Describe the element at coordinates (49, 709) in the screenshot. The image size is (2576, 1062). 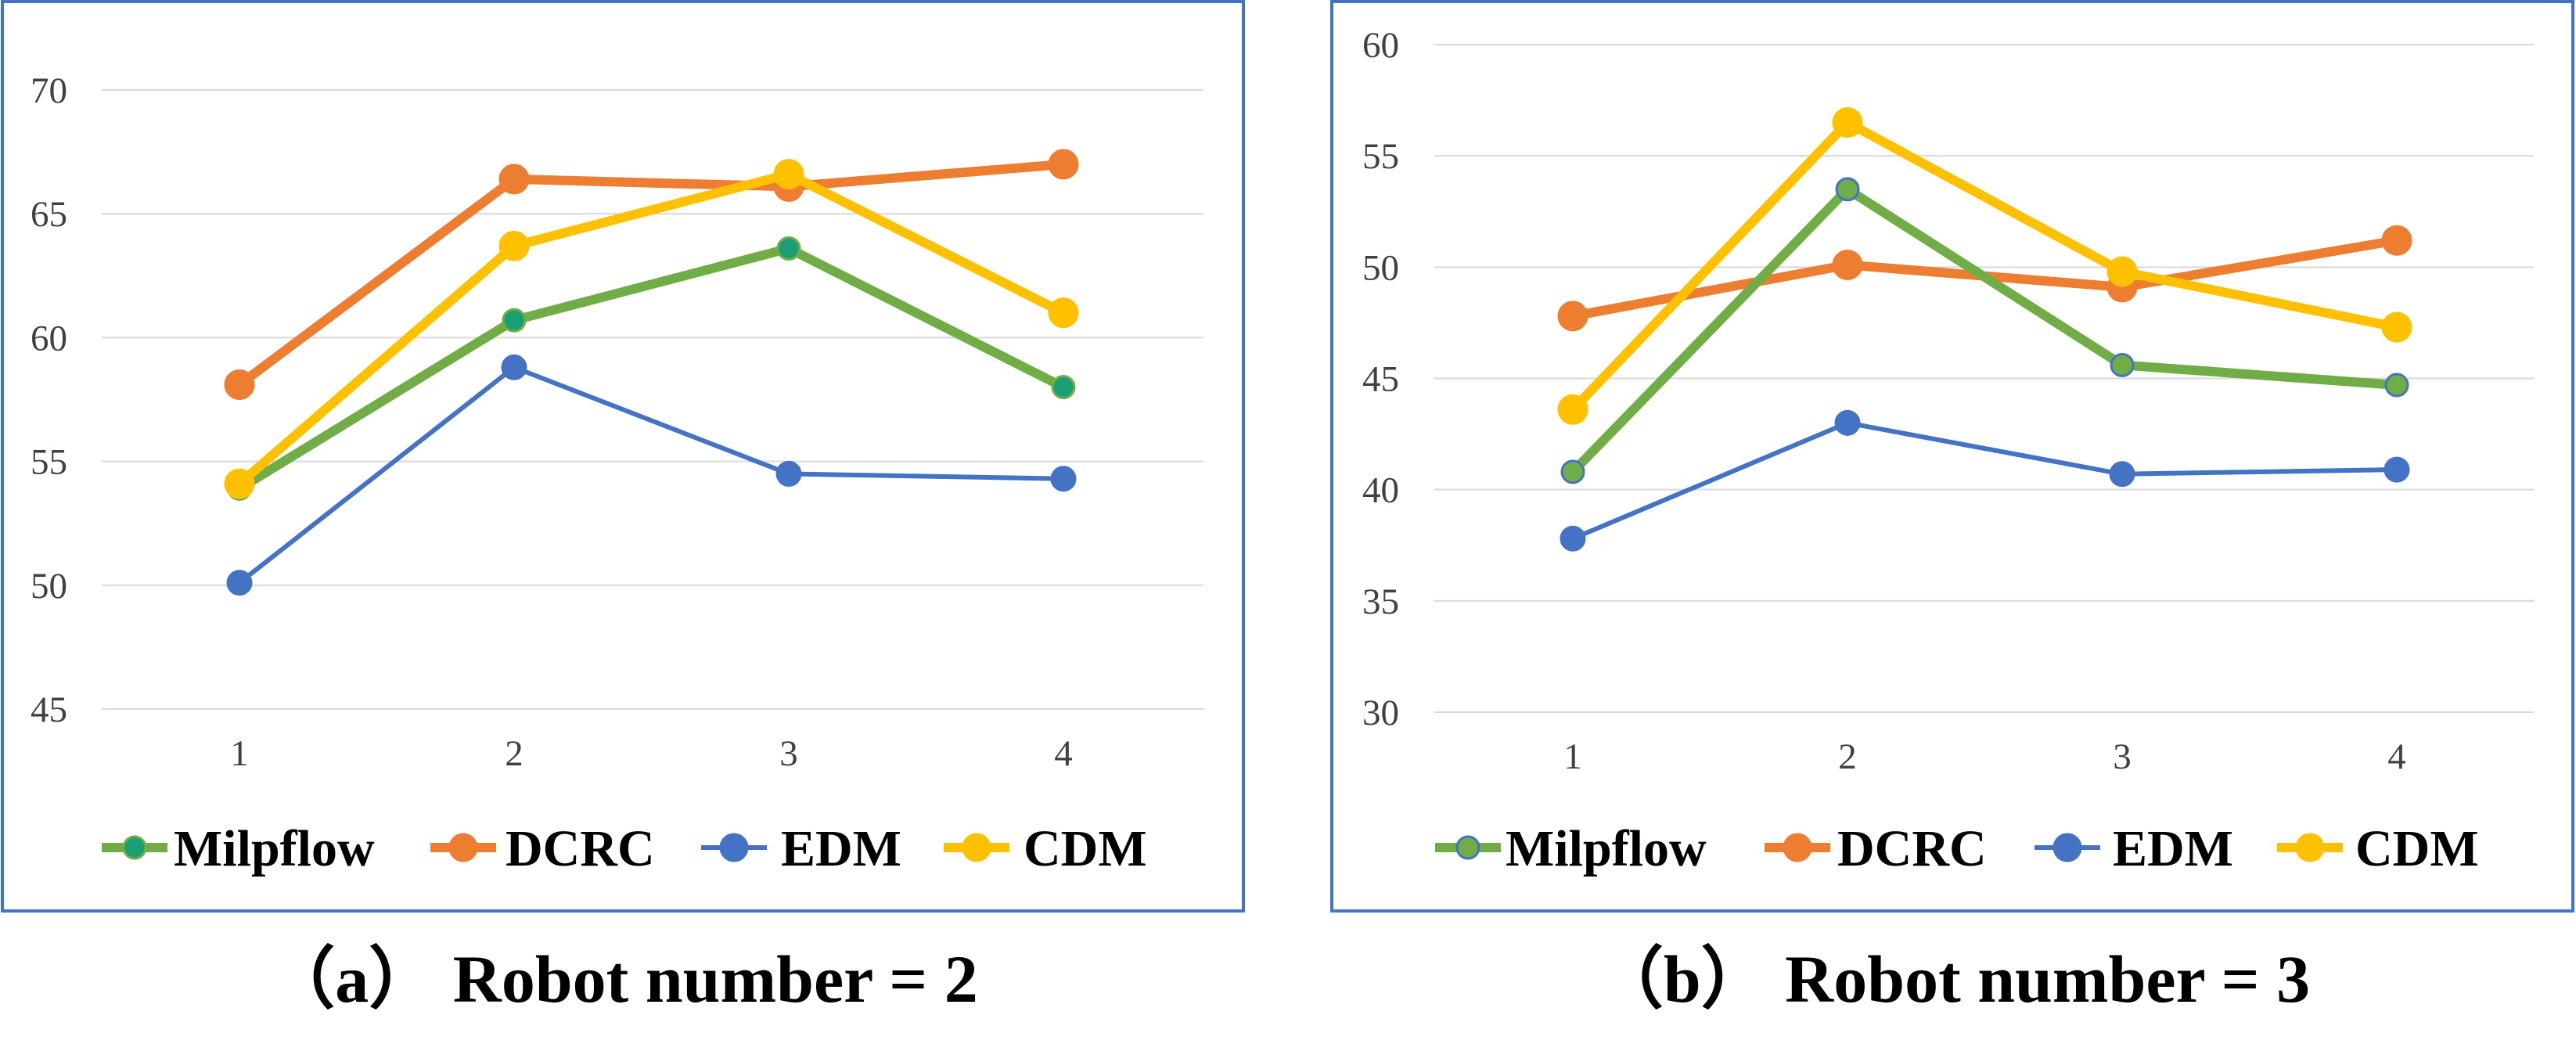
I see `chart-a-y-tick-label: 45` at that location.